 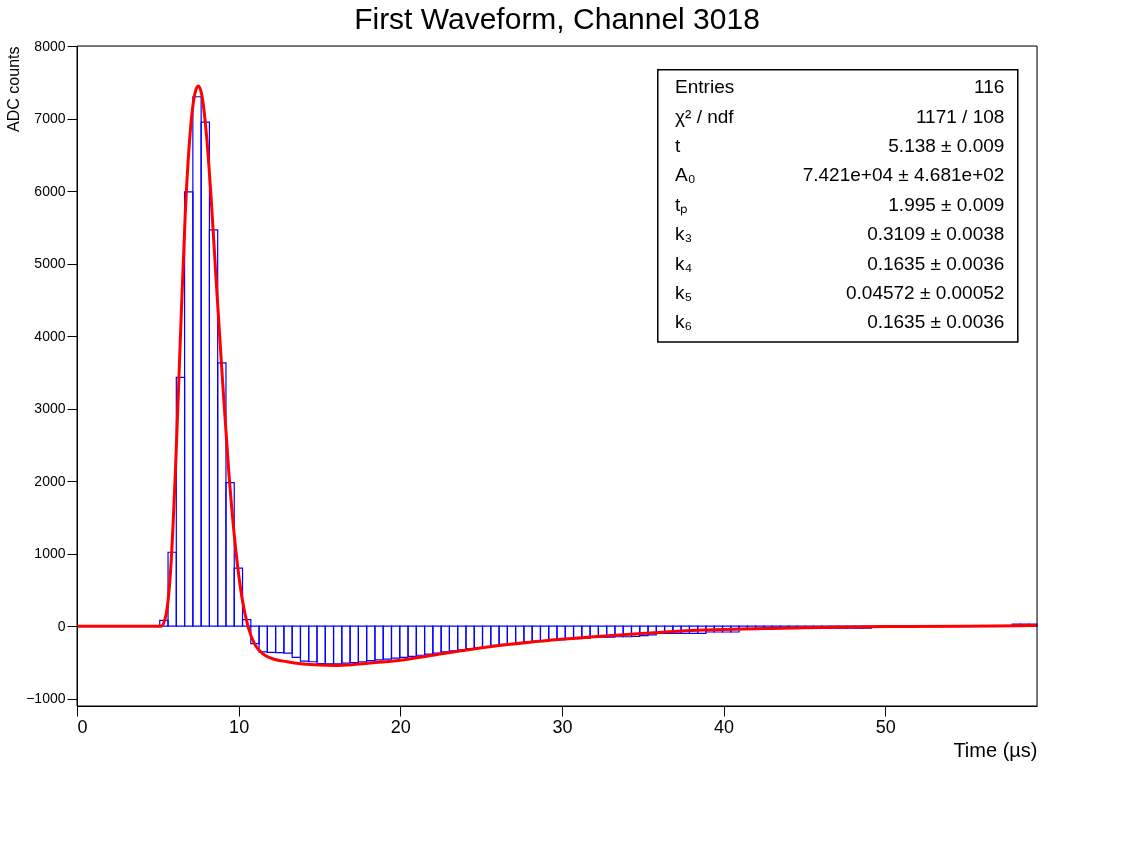 What do you see at coordinates (989, 87) in the screenshot?
I see `annotation: 116` at bounding box center [989, 87].